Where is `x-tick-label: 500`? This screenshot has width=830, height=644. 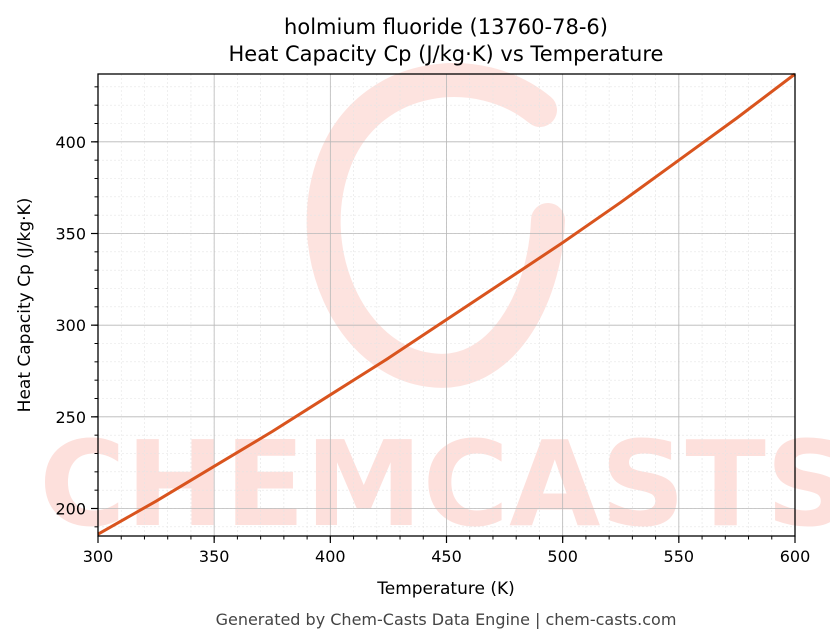 x-tick-label: 500 is located at coordinates (562, 556).